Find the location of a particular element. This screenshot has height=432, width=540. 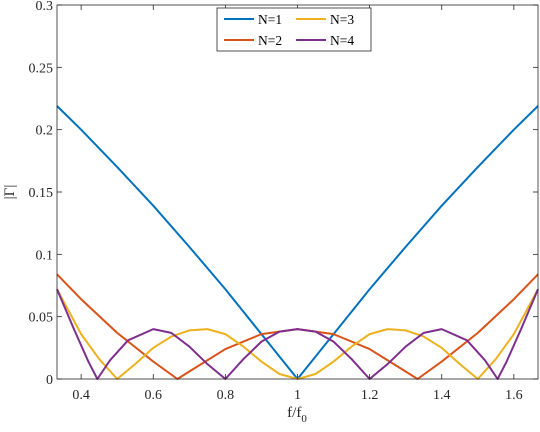

y-tick-label: 0.1 is located at coordinates (45, 255).